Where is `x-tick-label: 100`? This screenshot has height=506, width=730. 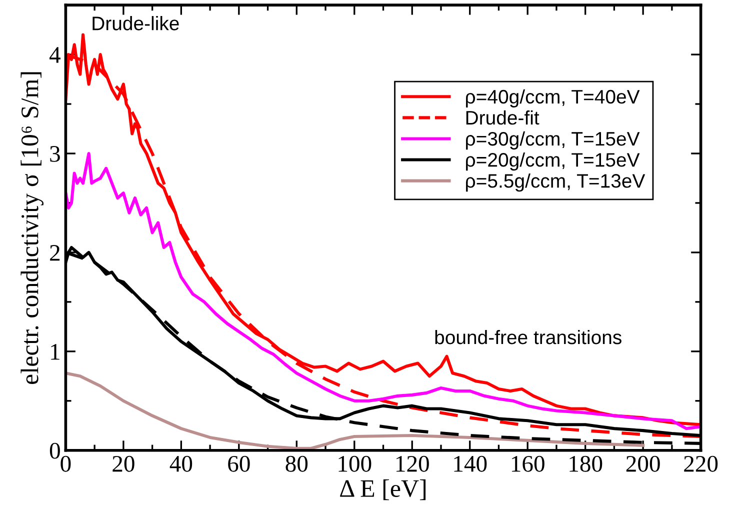
x-tick-label: 100 is located at coordinates (355, 464).